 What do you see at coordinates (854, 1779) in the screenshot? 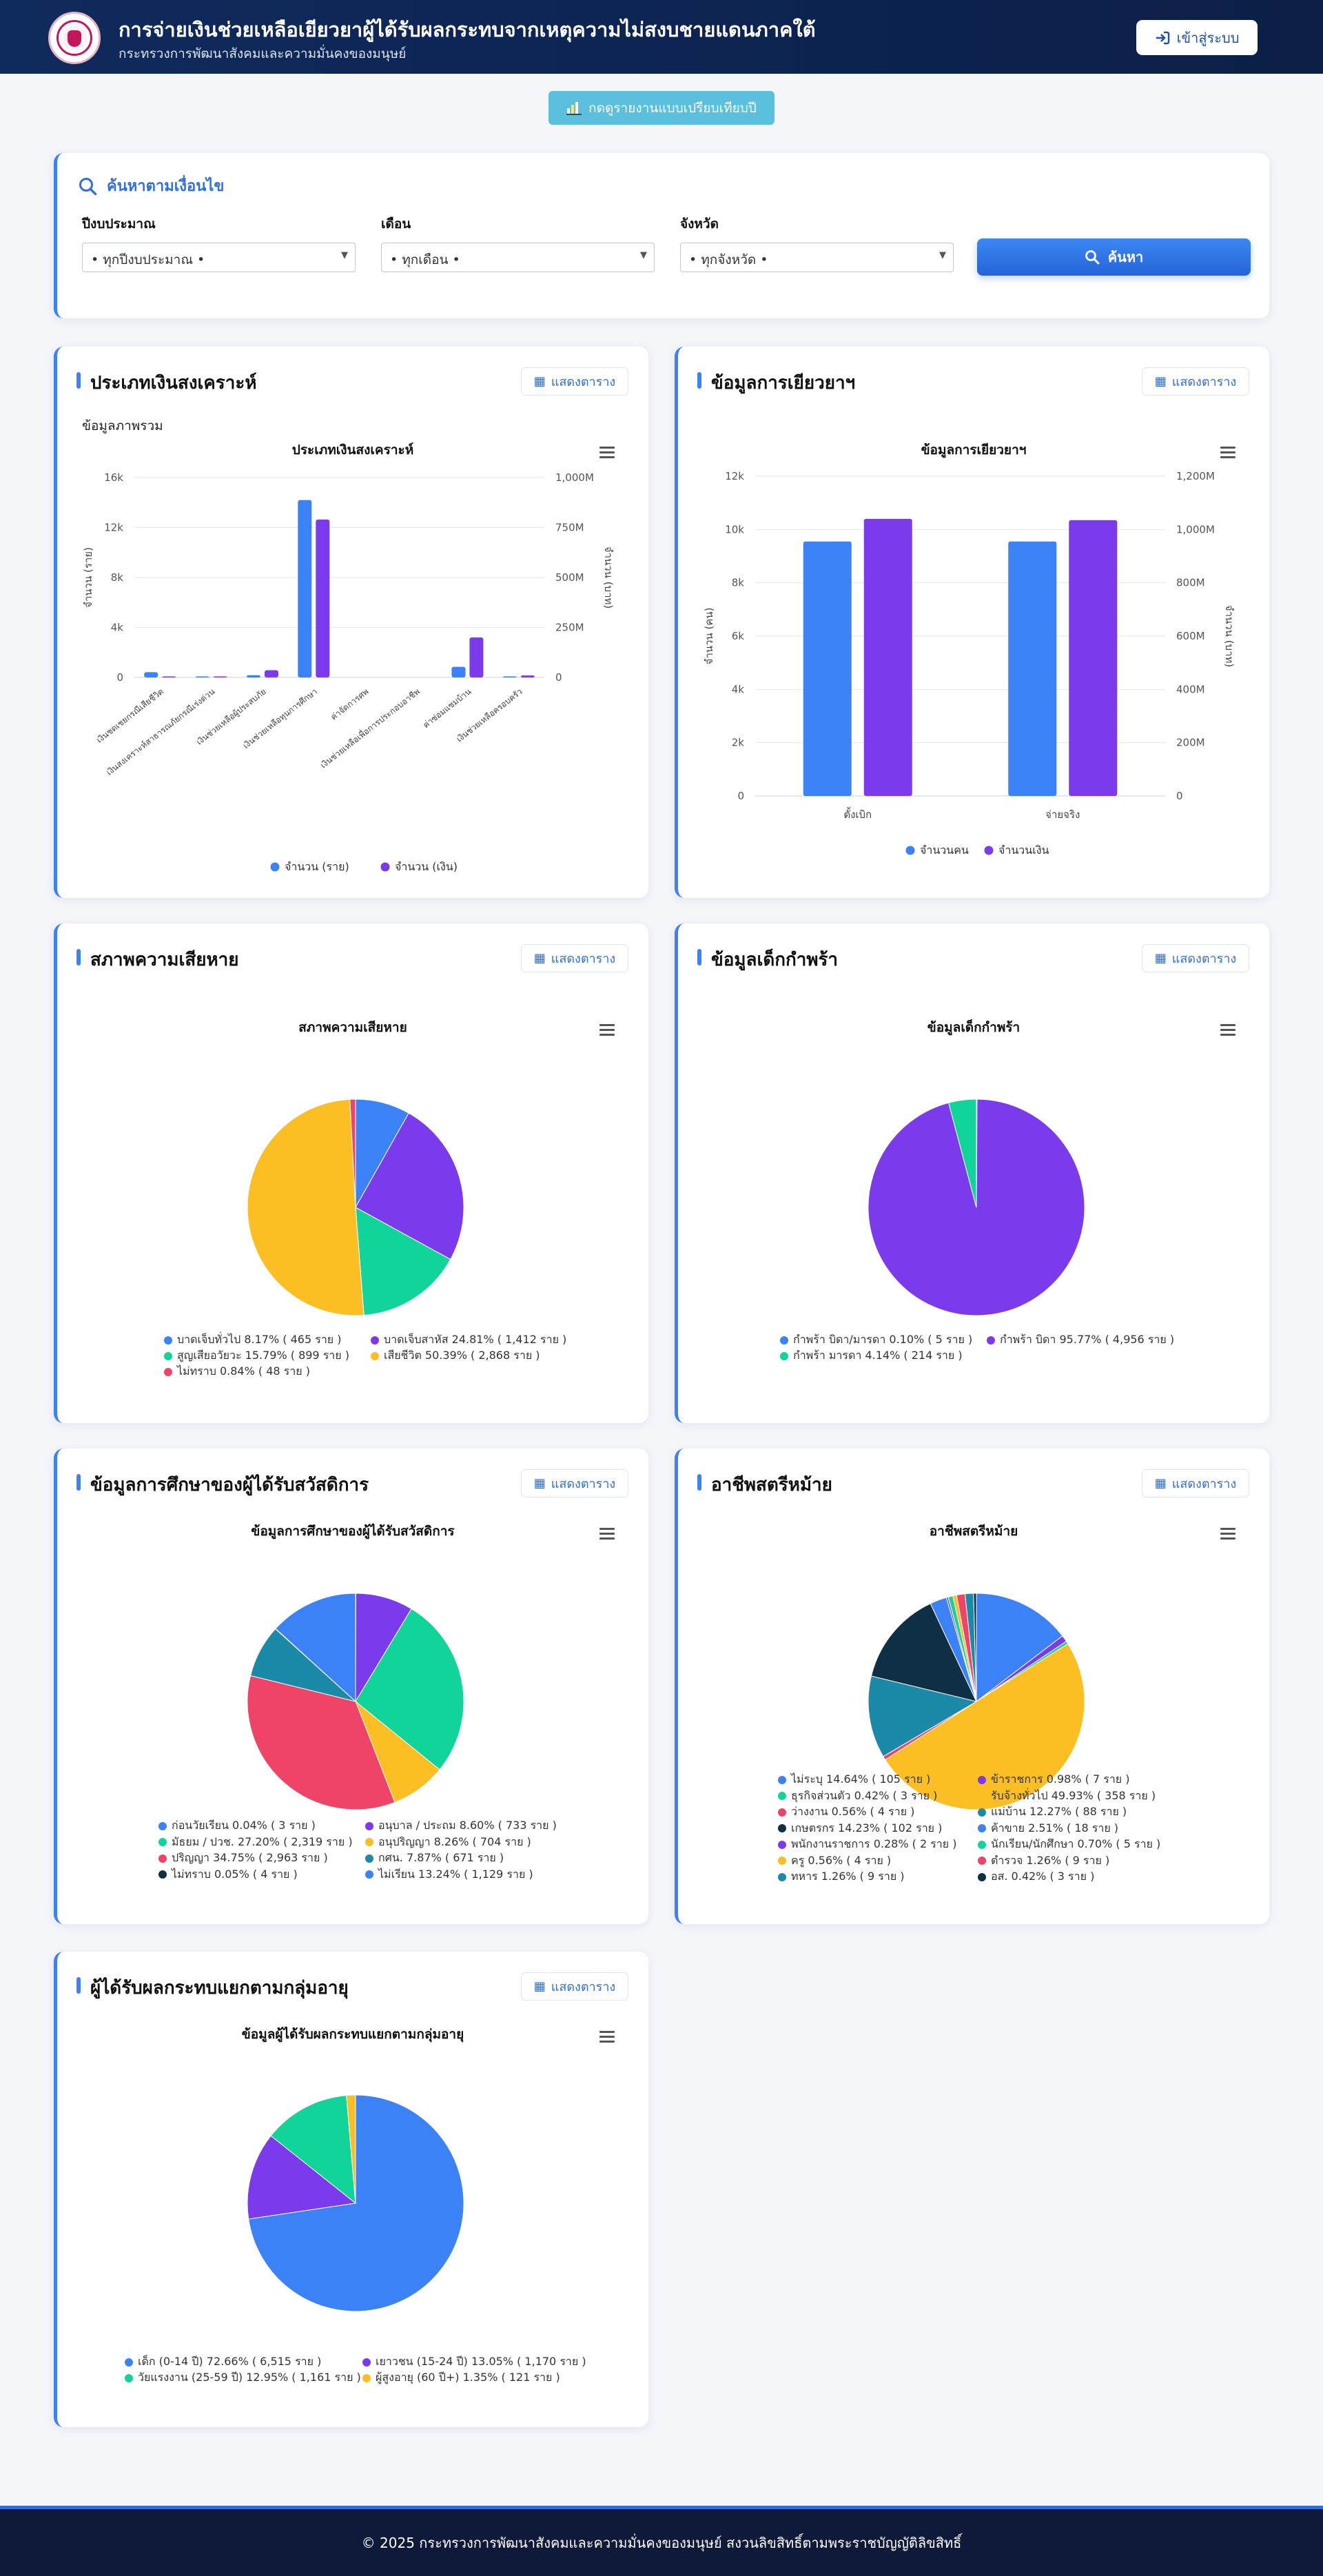
I see `legend-item: ไม่ระบุ 14.64% ( 105 ราย )` at bounding box center [854, 1779].